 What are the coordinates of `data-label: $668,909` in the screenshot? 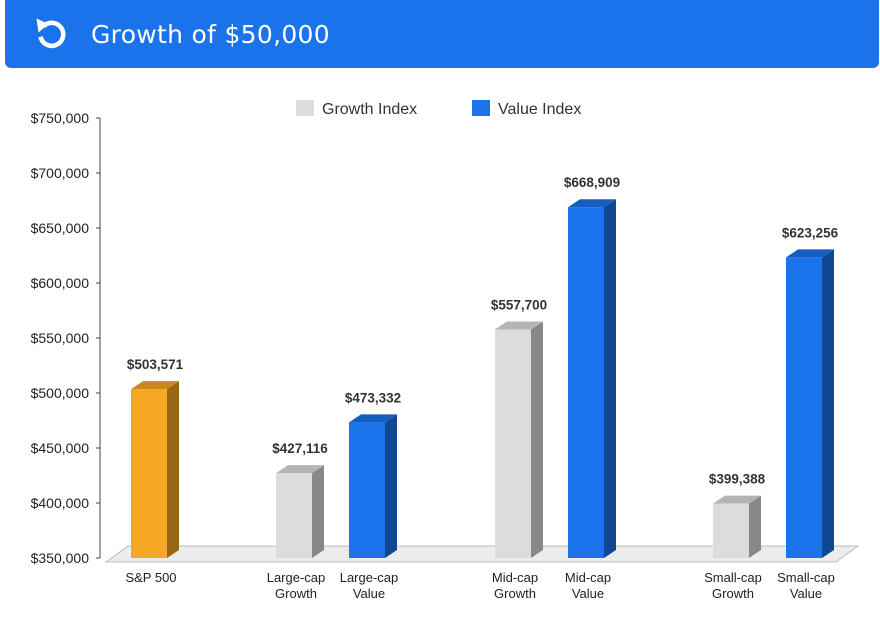 It's located at (592, 182).